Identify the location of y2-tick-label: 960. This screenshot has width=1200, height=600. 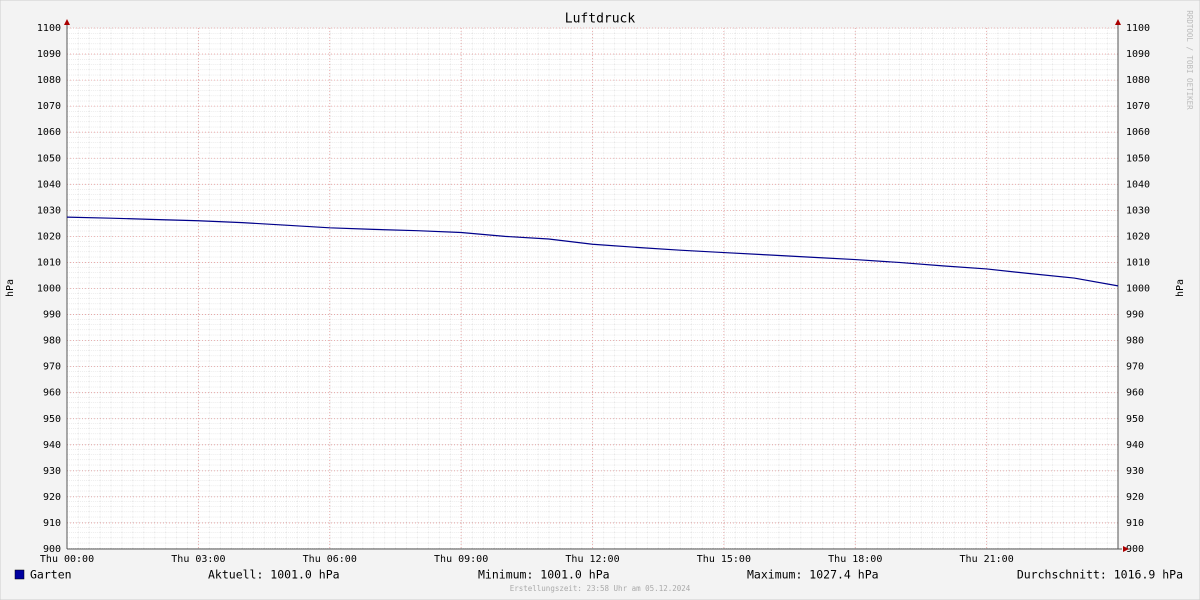
(1135, 393).